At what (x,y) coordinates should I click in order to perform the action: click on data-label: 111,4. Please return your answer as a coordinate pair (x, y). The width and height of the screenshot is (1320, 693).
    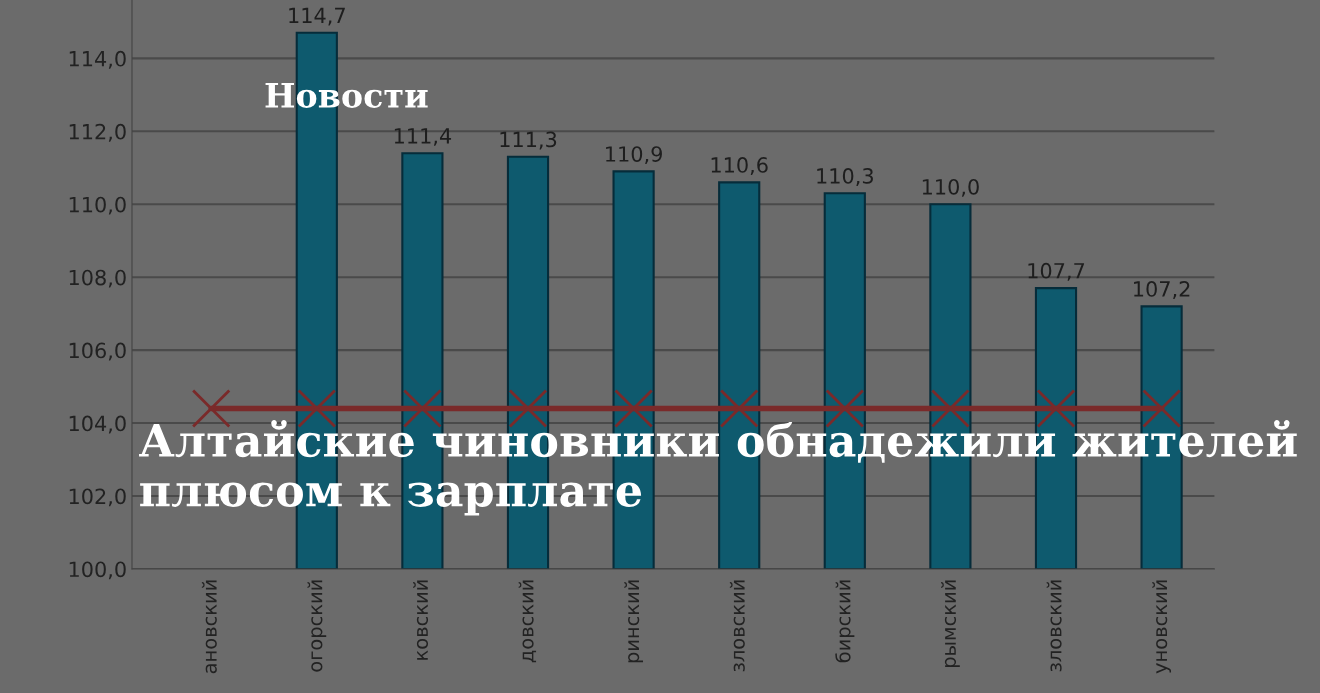
    Looking at the image, I should click on (423, 137).